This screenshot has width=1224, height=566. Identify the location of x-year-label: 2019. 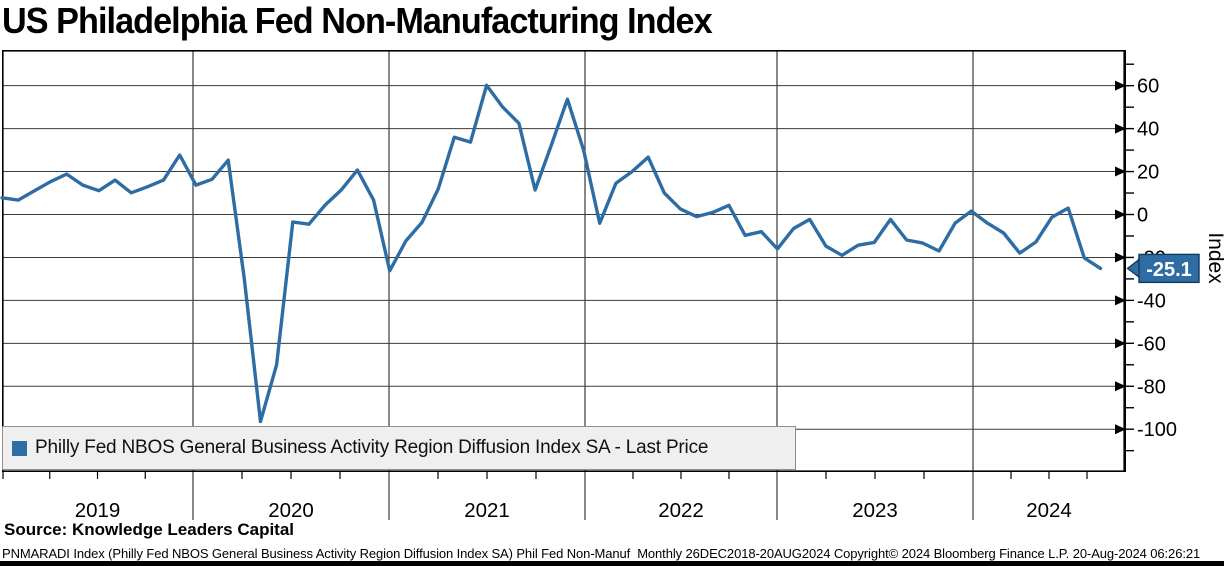
(98, 510).